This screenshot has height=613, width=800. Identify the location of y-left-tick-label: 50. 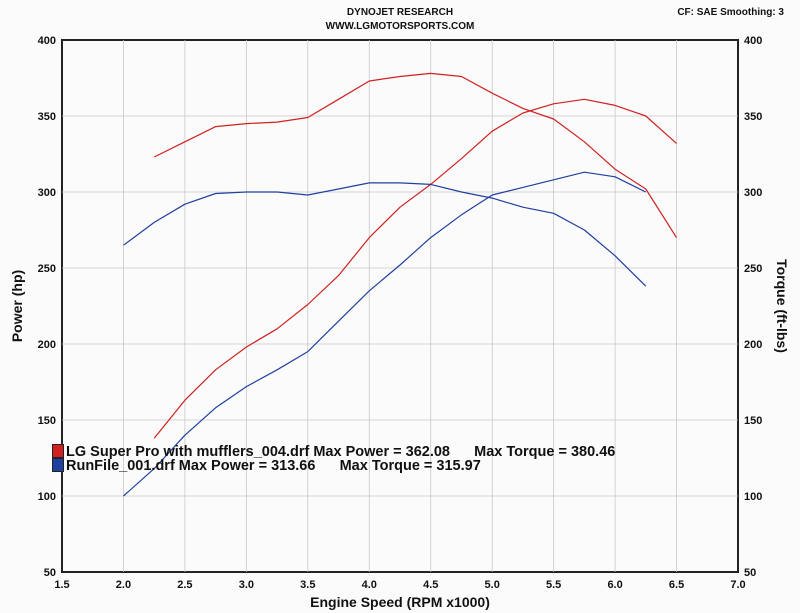
(50, 573).